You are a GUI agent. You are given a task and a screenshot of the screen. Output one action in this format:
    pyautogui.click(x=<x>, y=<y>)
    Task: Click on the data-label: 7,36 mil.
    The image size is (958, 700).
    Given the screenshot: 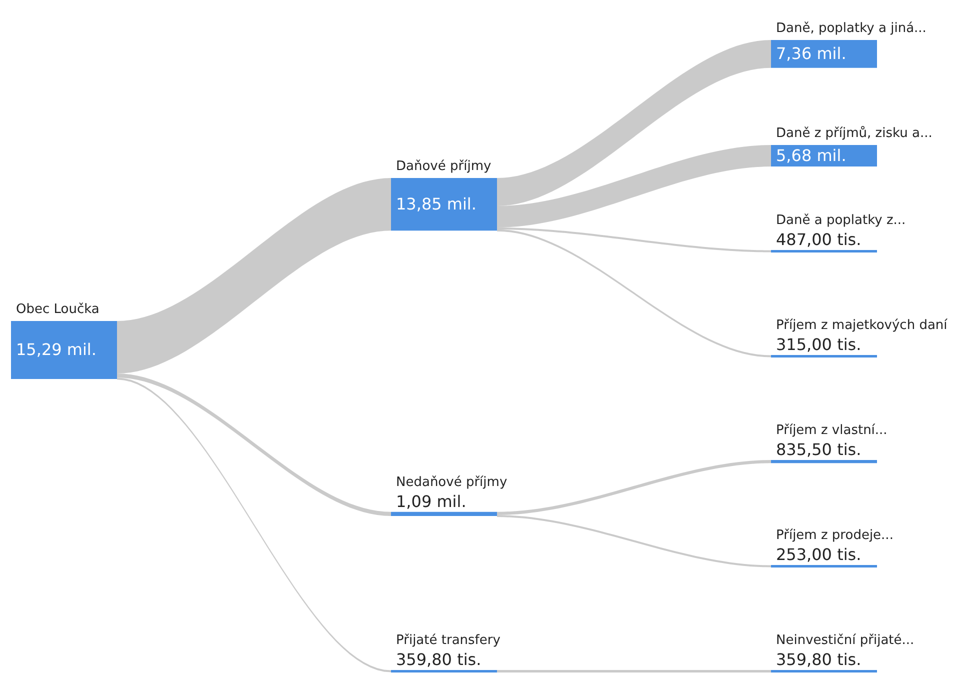 What is the action you would take?
    pyautogui.click(x=811, y=53)
    